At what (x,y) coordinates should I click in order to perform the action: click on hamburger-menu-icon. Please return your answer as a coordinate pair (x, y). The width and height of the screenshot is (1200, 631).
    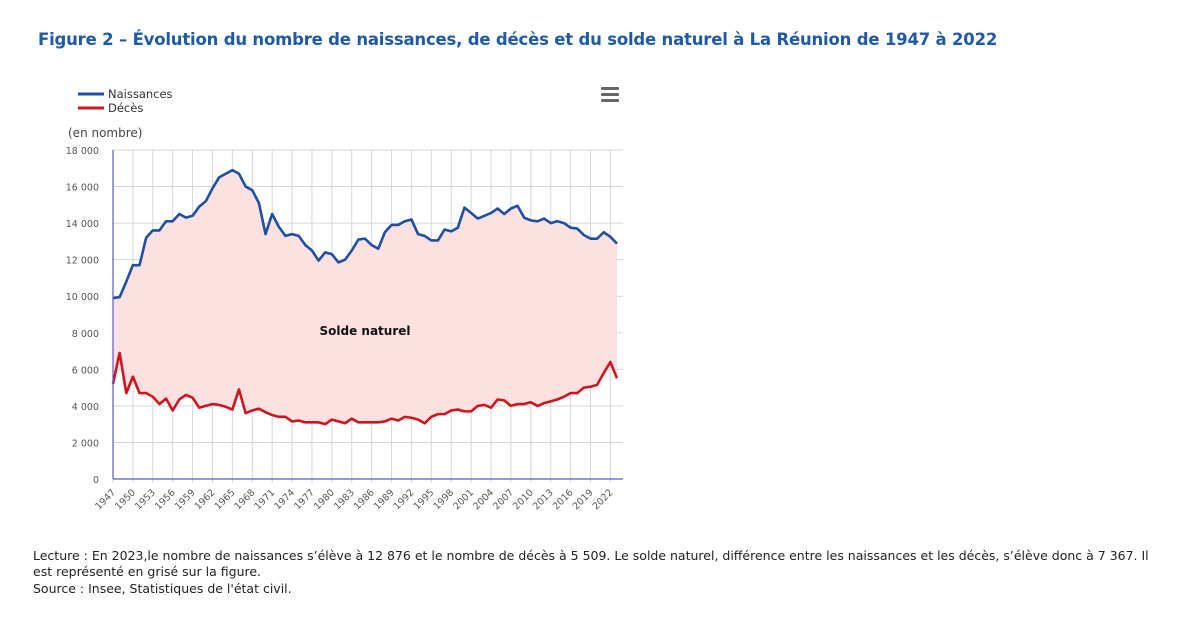
    Looking at the image, I should click on (610, 95).